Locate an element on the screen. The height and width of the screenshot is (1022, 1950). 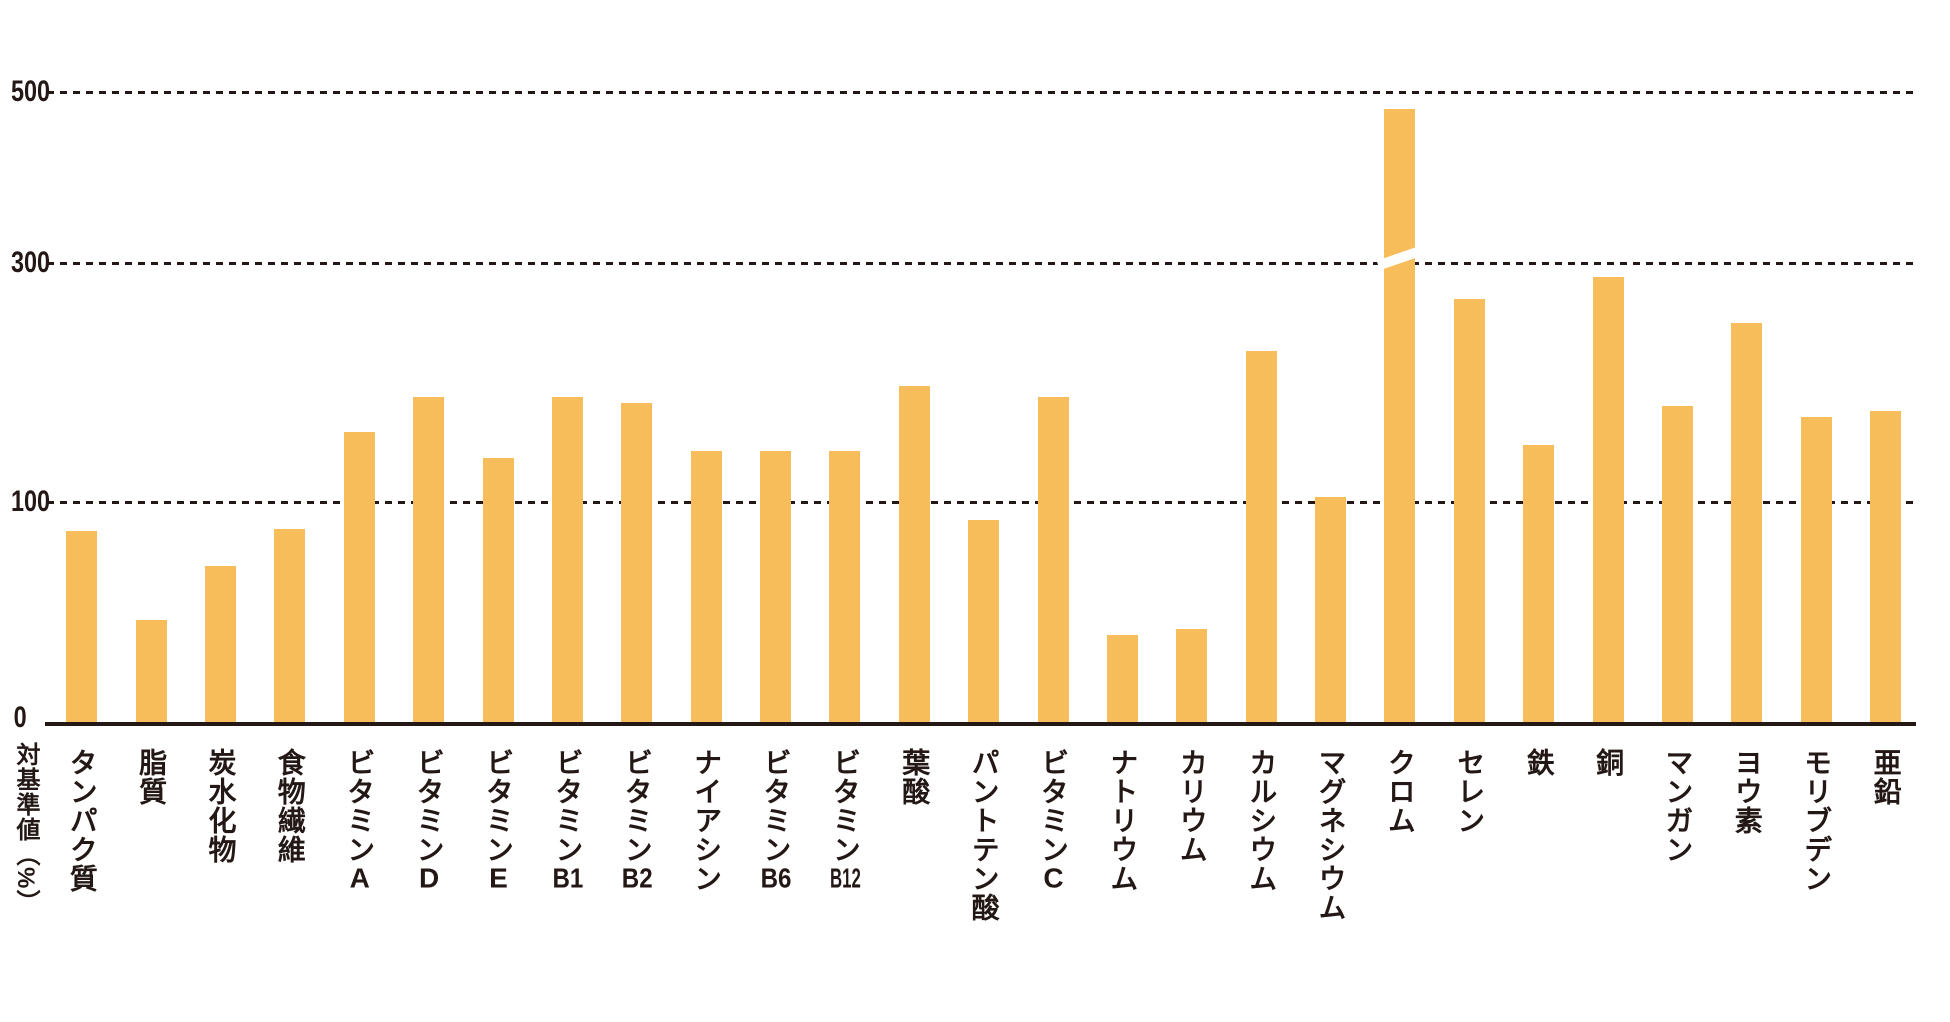
bar-葉酸 is located at coordinates (914, 554).